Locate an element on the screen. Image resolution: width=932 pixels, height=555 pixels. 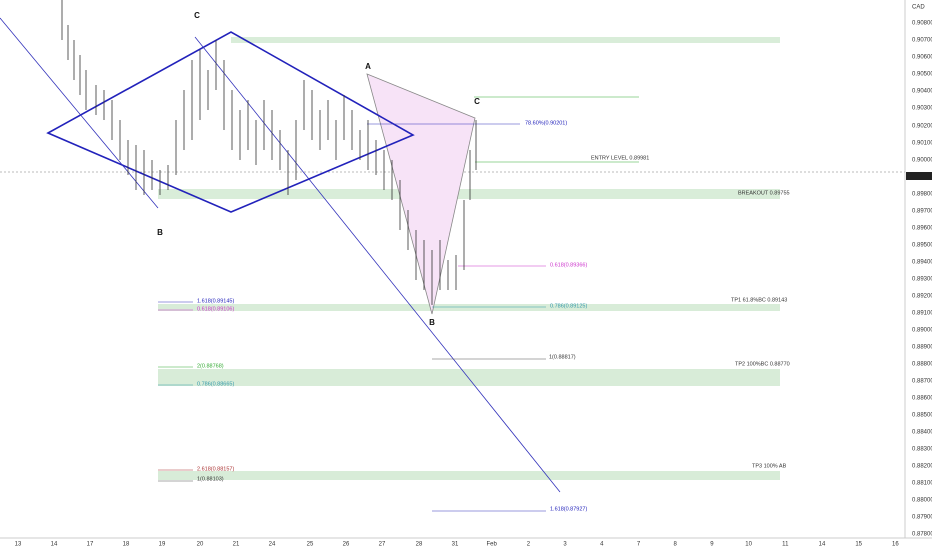
price-label: 0.89800 is located at coordinates (922, 195).